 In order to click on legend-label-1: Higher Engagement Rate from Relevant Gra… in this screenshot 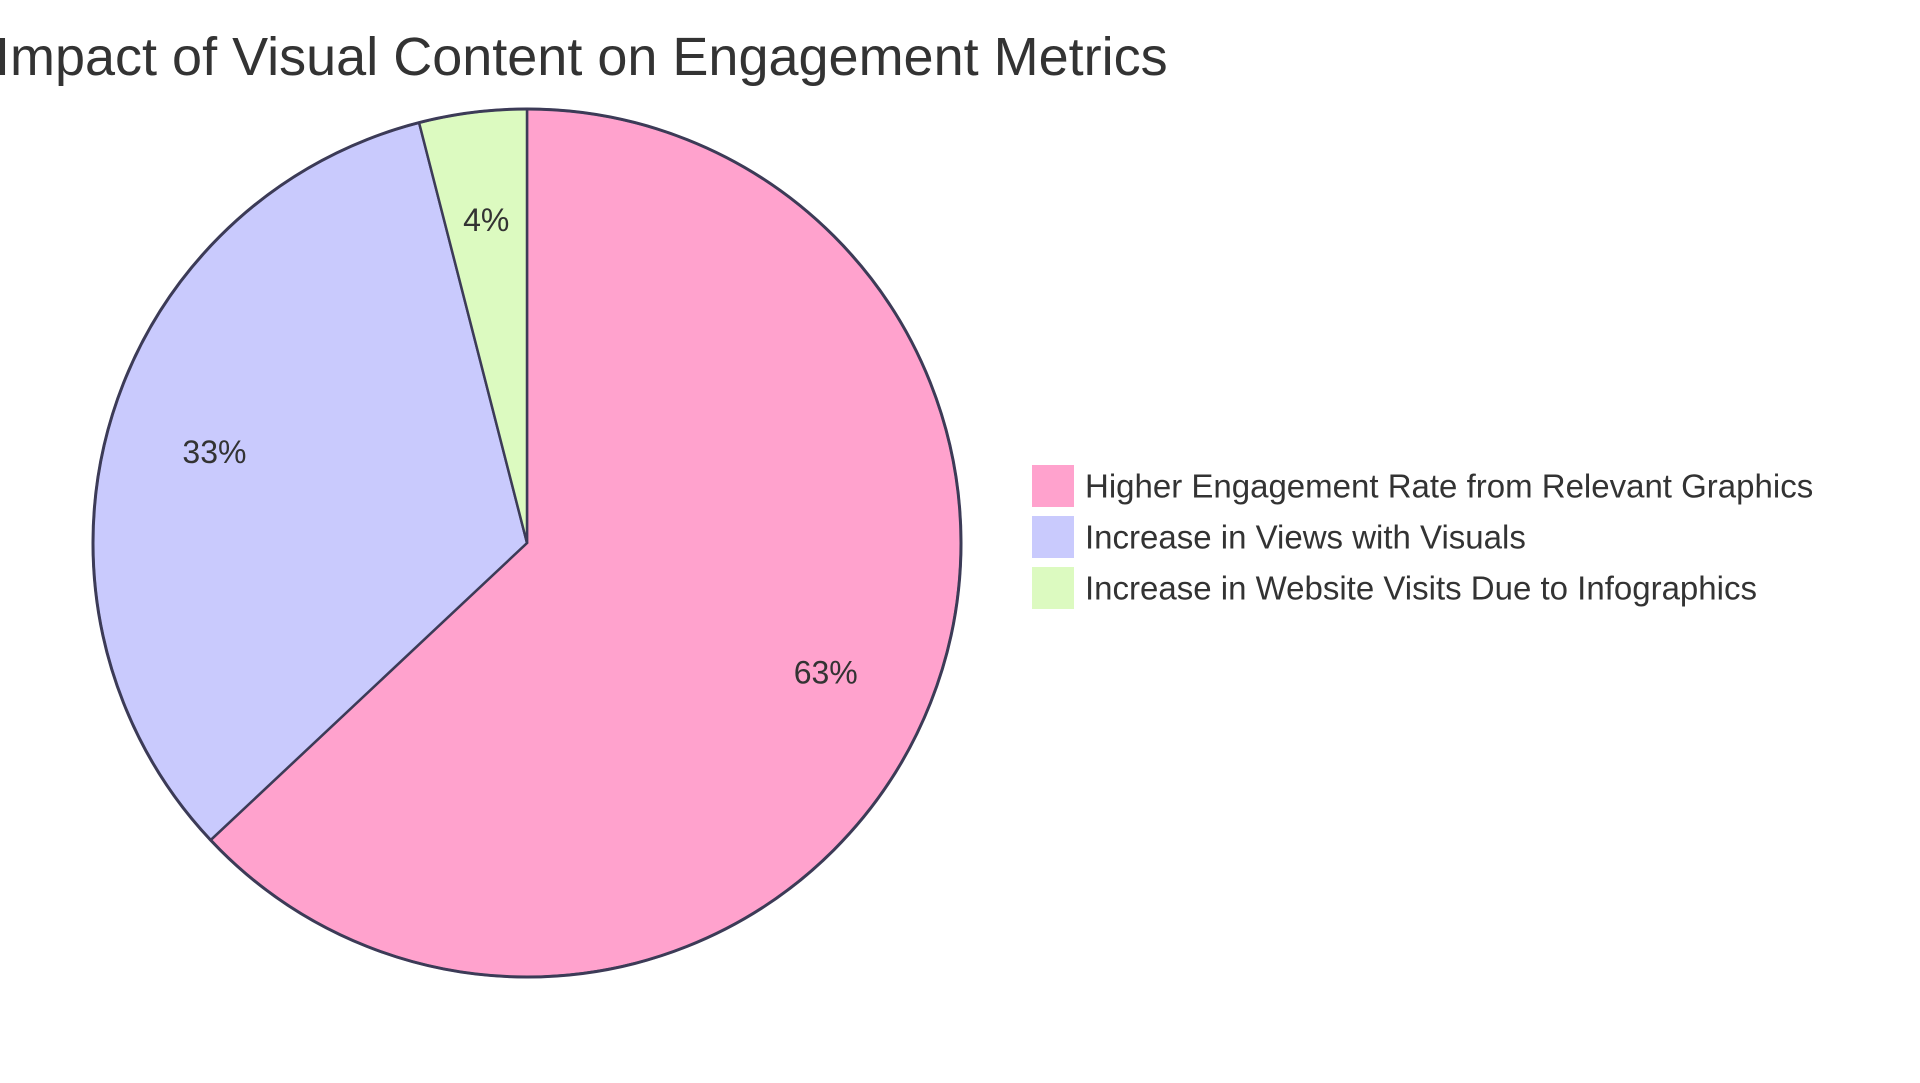, I will do `click(1449, 486)`.